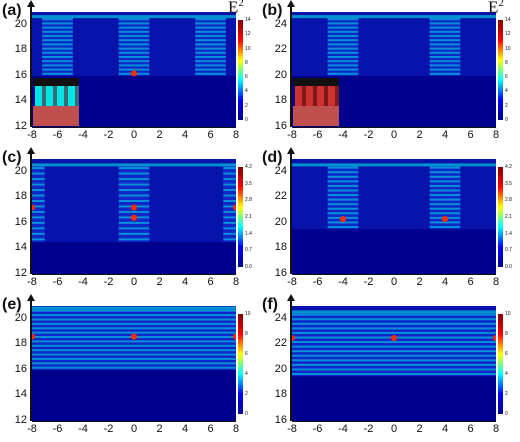  Describe the element at coordinates (20, 273) in the screenshot. I see `y-tick-label: 12` at that location.